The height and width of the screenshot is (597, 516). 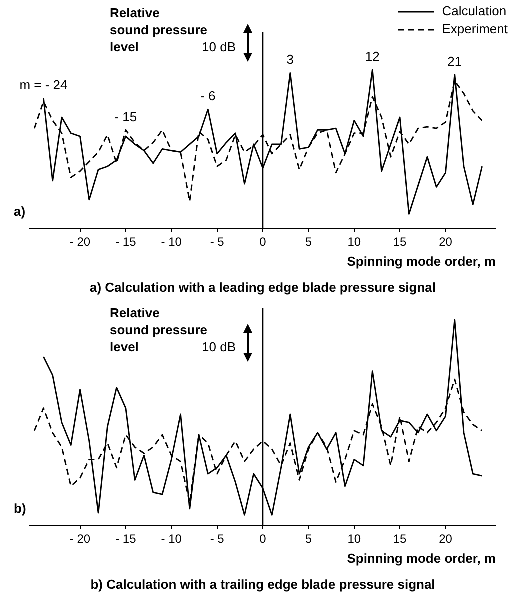 I want to click on annotation: 21, so click(x=455, y=61).